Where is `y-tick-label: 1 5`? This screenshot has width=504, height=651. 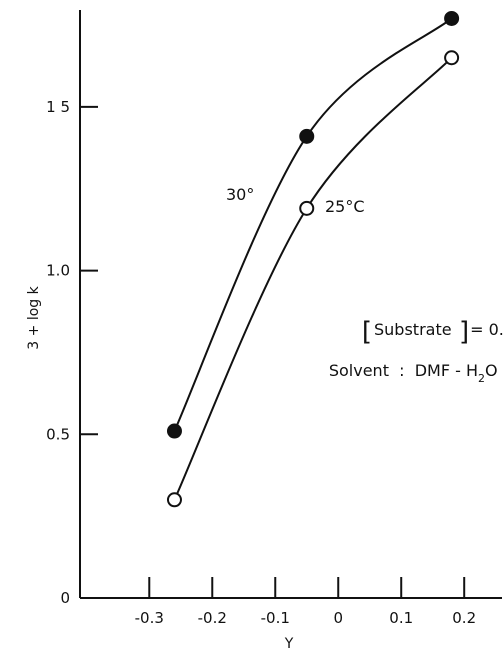 y-tick-label: 1 5 is located at coordinates (58, 107).